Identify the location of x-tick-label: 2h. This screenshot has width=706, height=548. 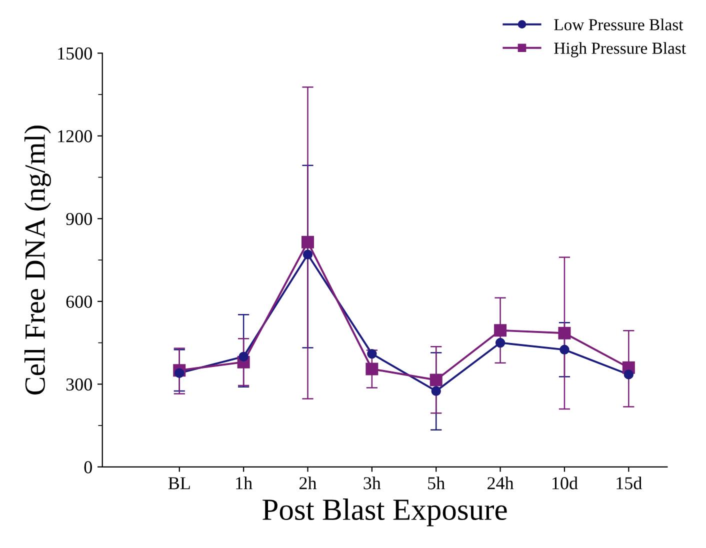
(308, 483).